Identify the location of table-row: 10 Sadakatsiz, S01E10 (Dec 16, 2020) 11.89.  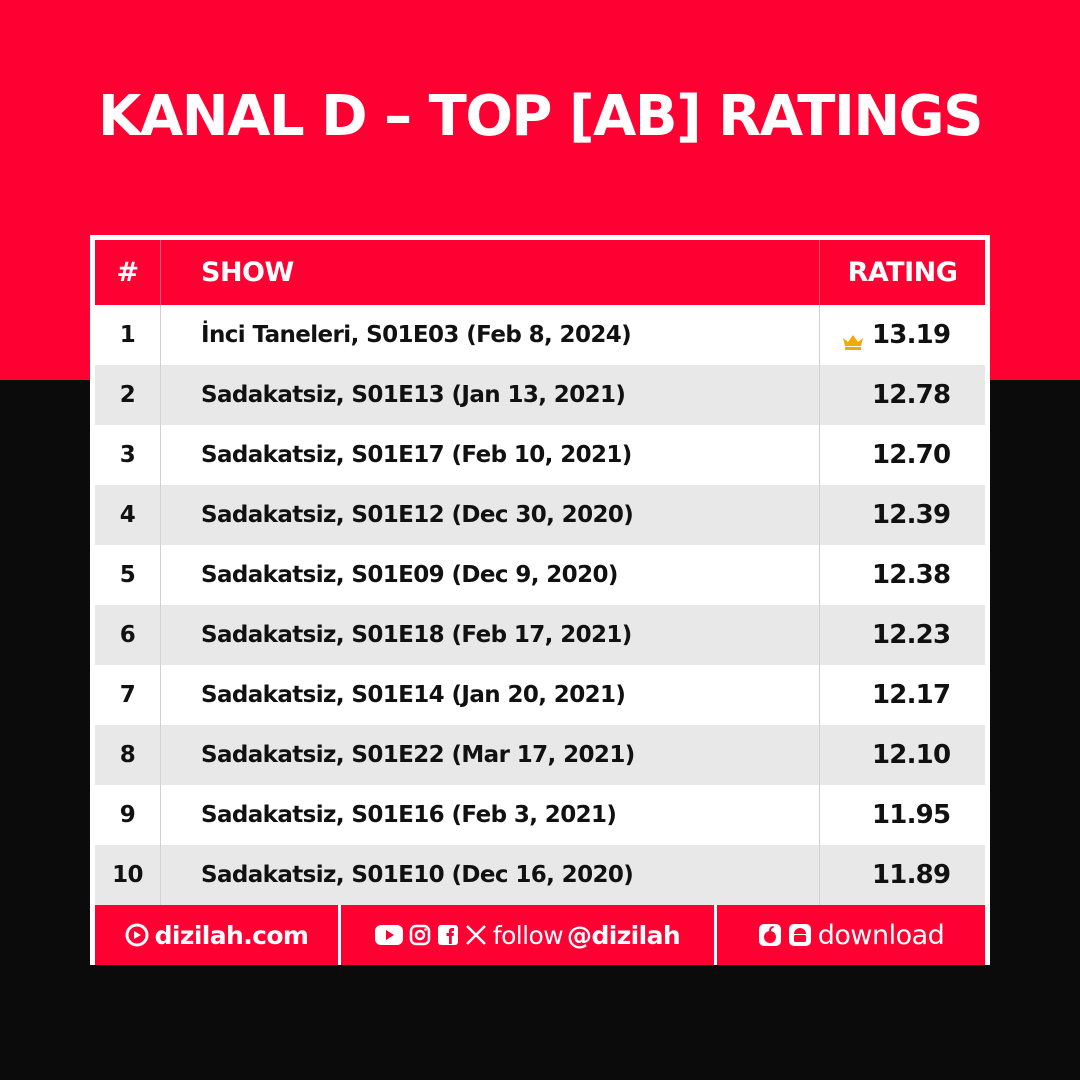
(540, 875).